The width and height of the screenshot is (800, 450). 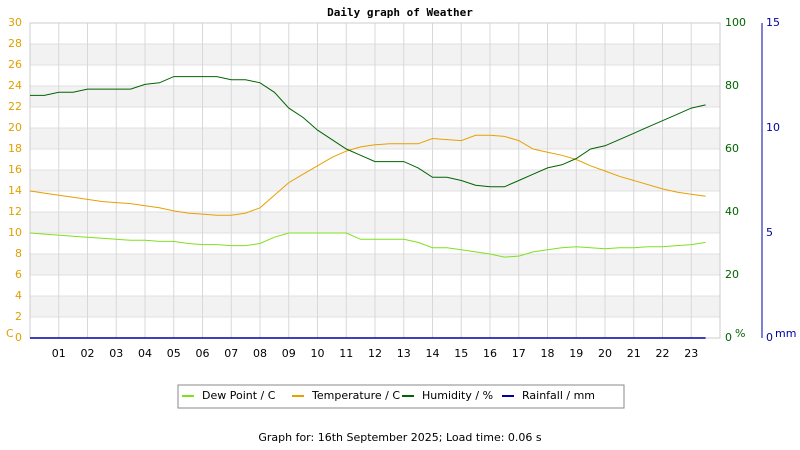 What do you see at coordinates (231, 353) in the screenshot?
I see `x-tick-label: 07` at bounding box center [231, 353].